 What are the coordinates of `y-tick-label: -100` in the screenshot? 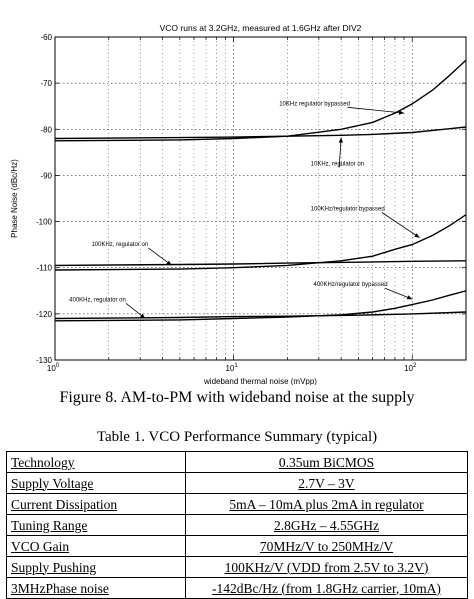 It's located at (44, 222).